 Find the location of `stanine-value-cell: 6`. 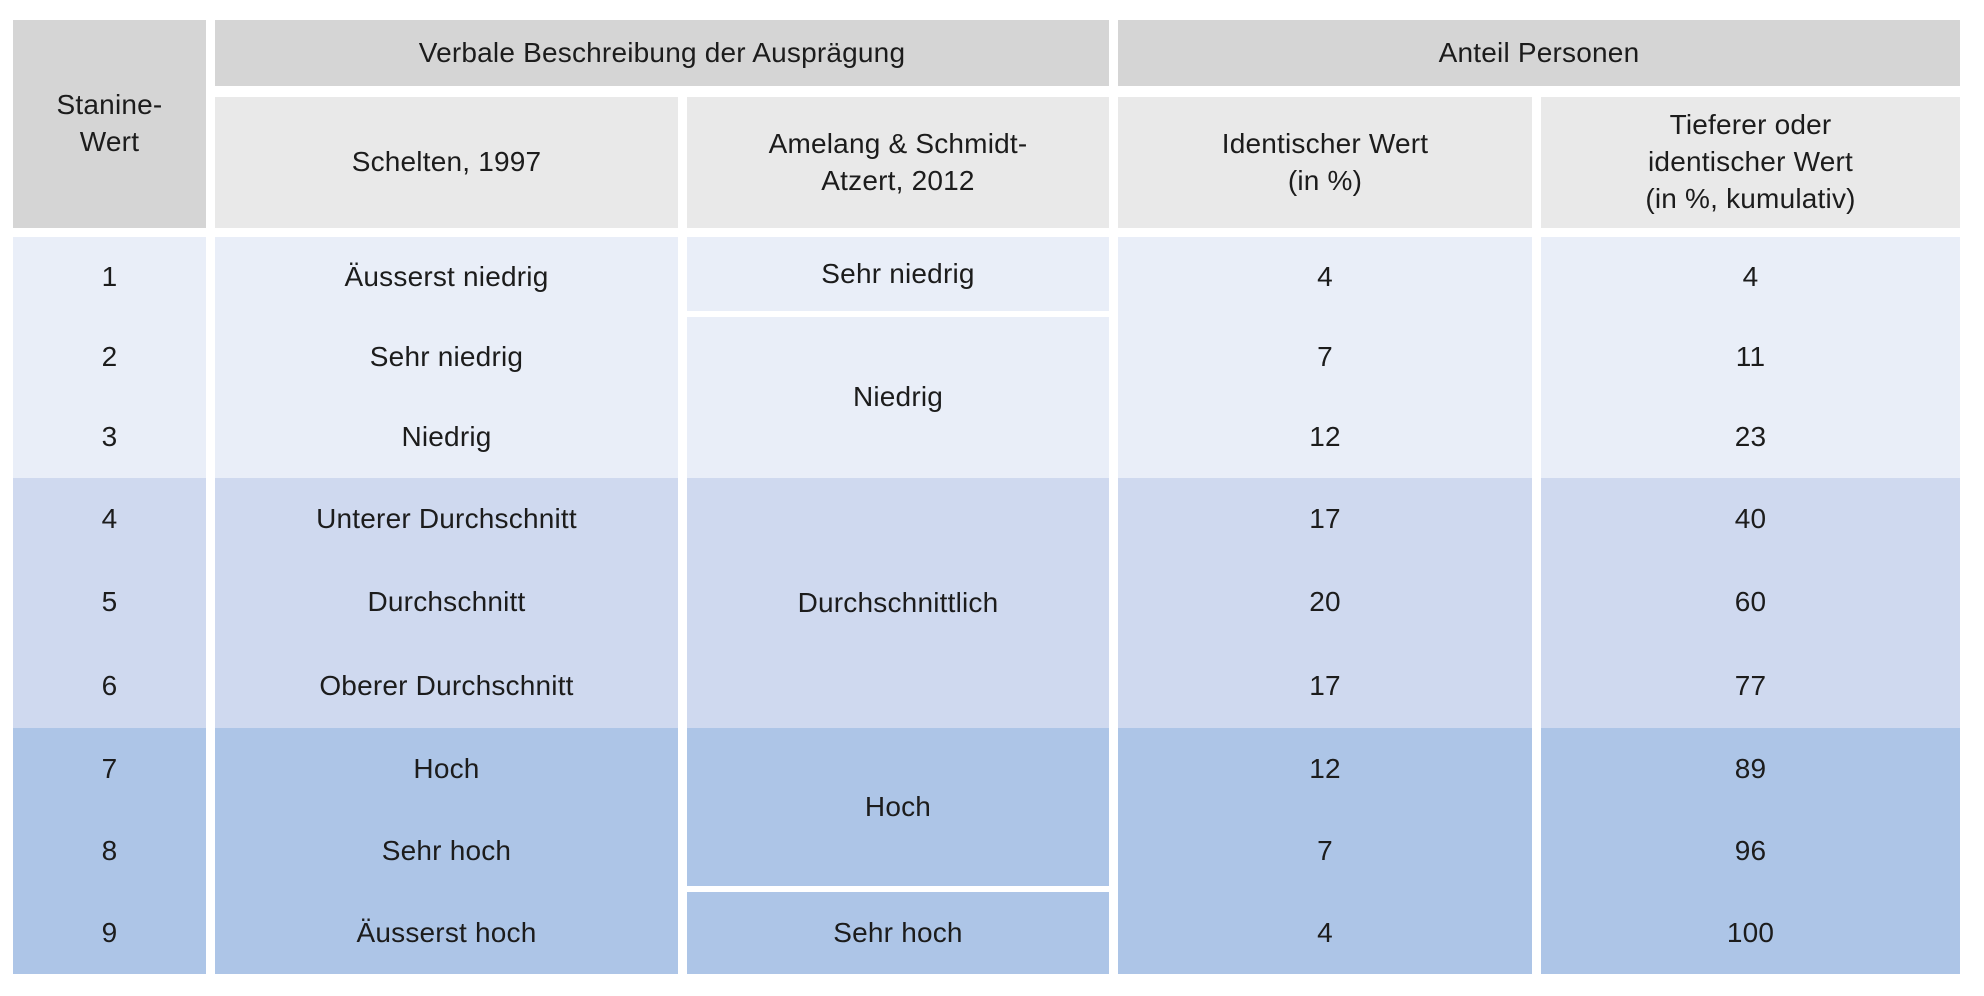

stanine-value-cell: 6 is located at coordinates (109, 686).